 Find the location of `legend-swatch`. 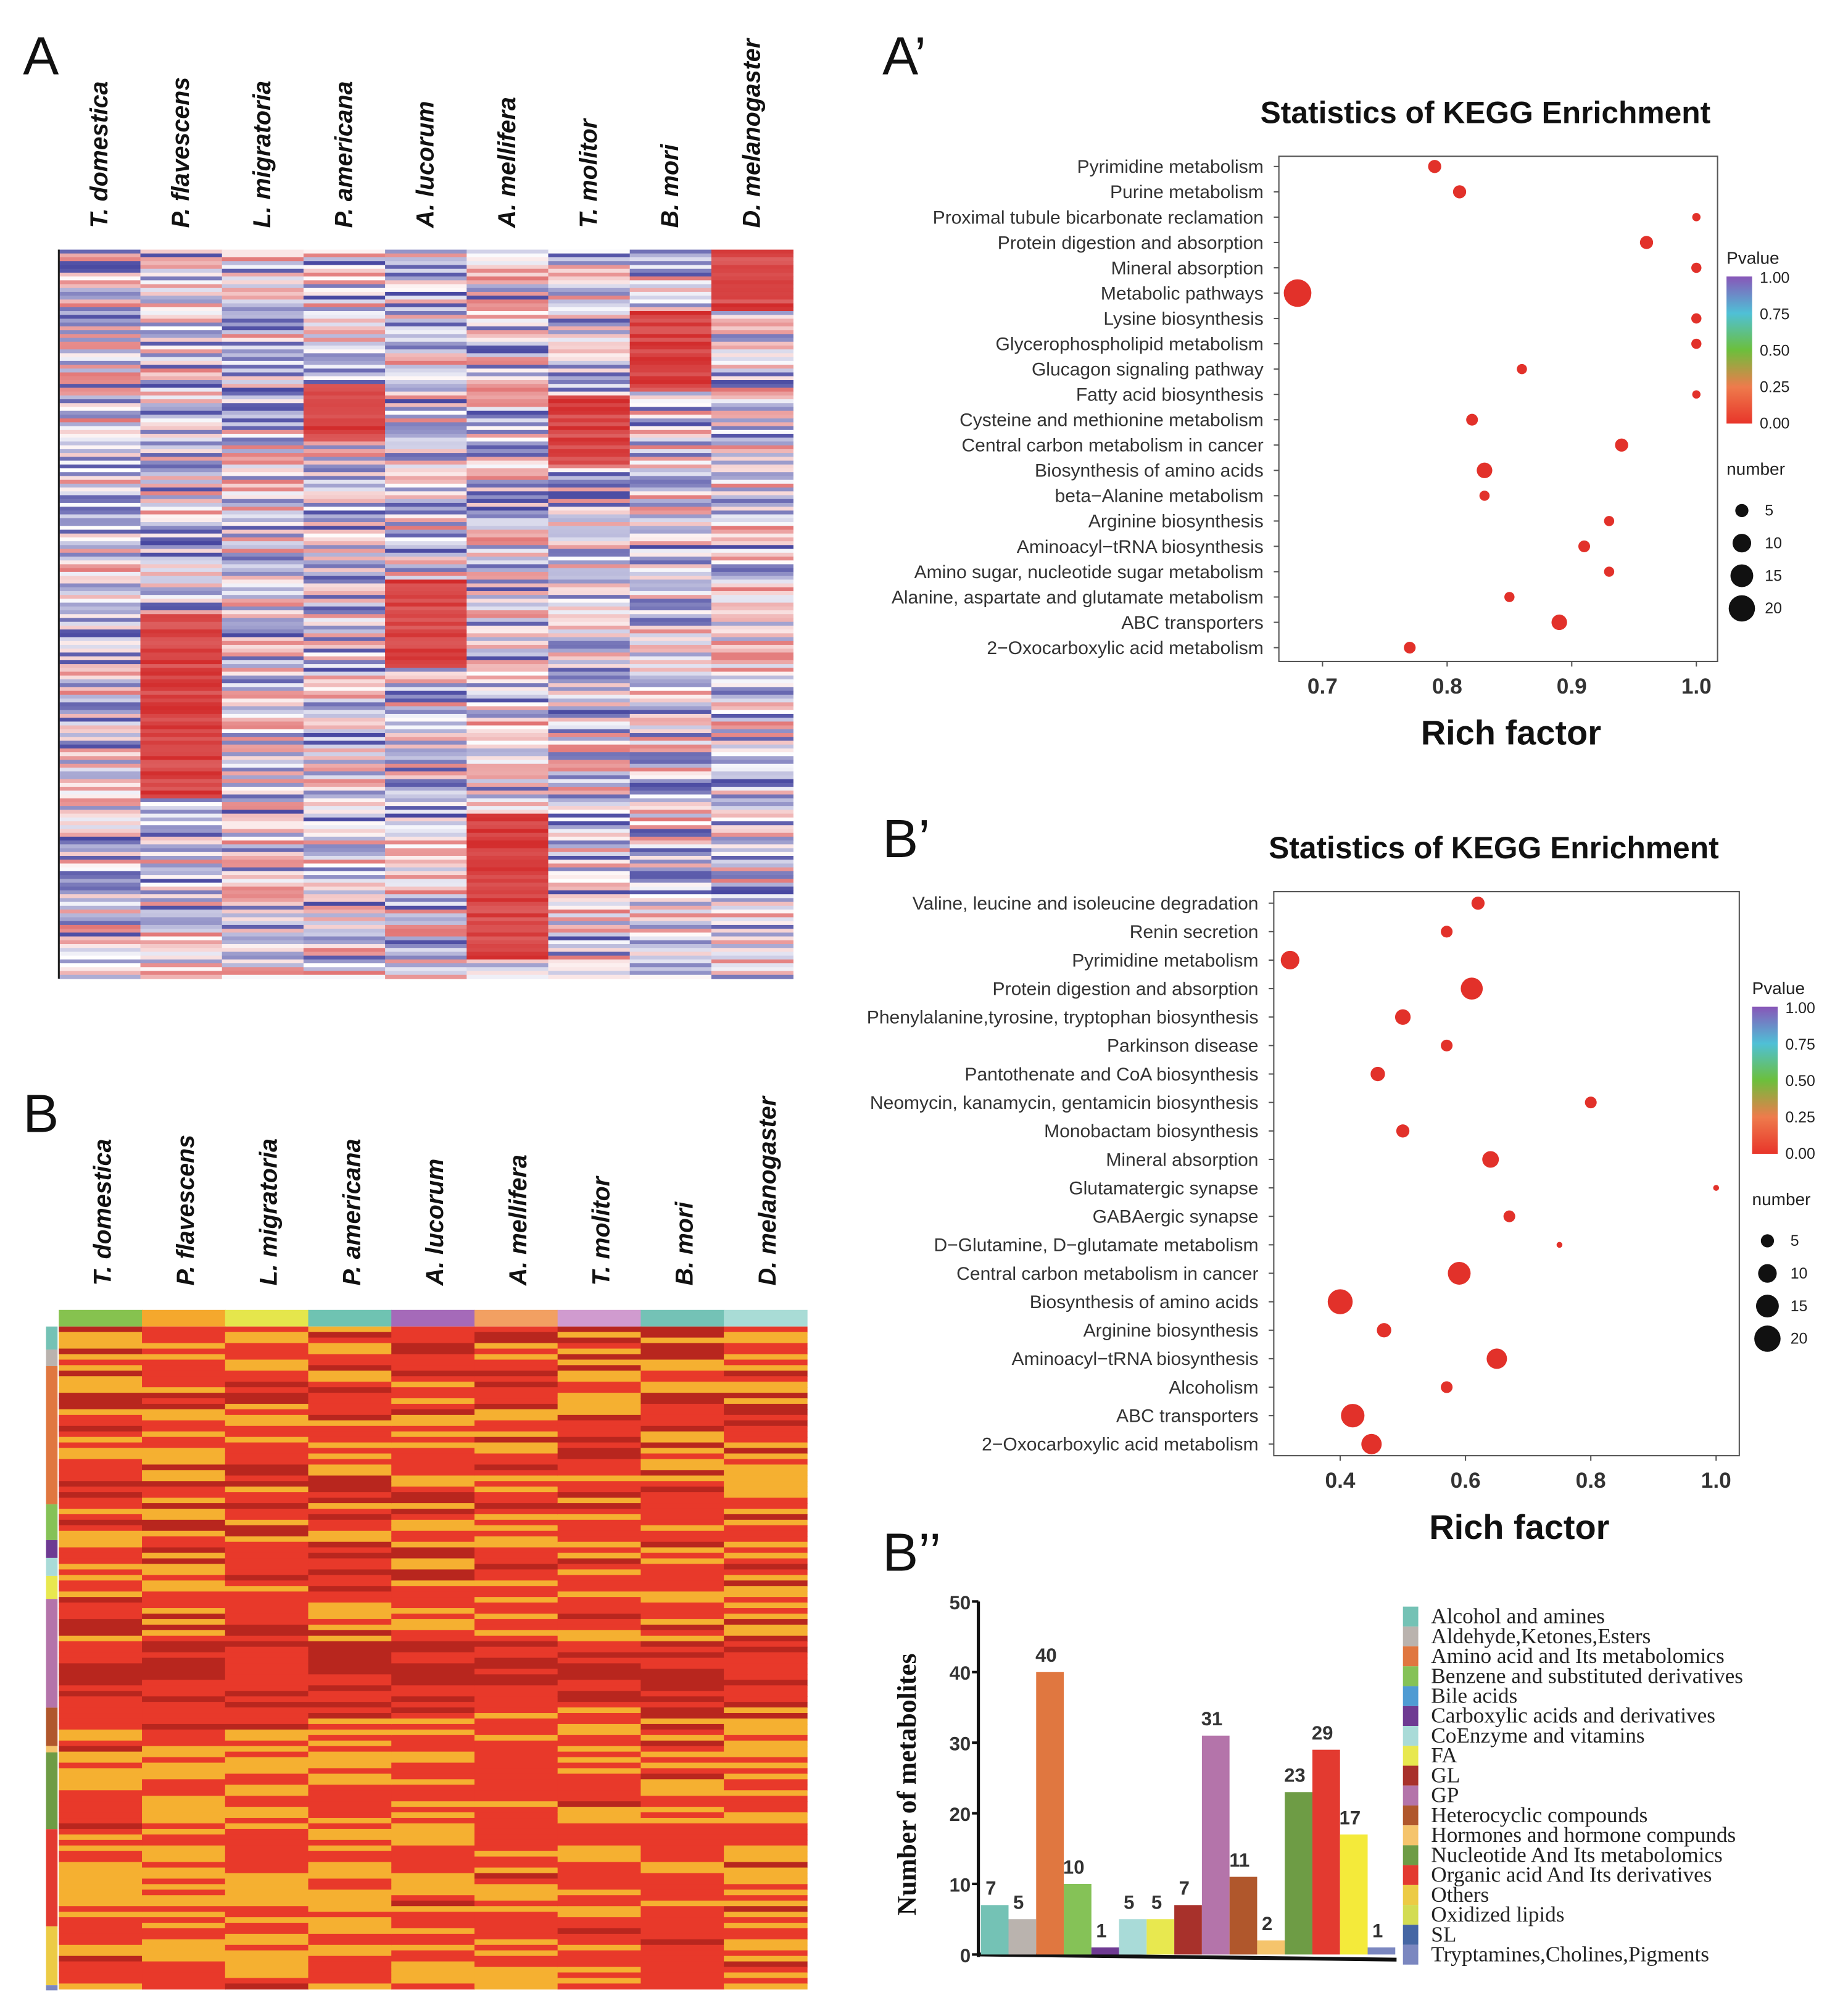

legend-swatch is located at coordinates (1411, 1696).